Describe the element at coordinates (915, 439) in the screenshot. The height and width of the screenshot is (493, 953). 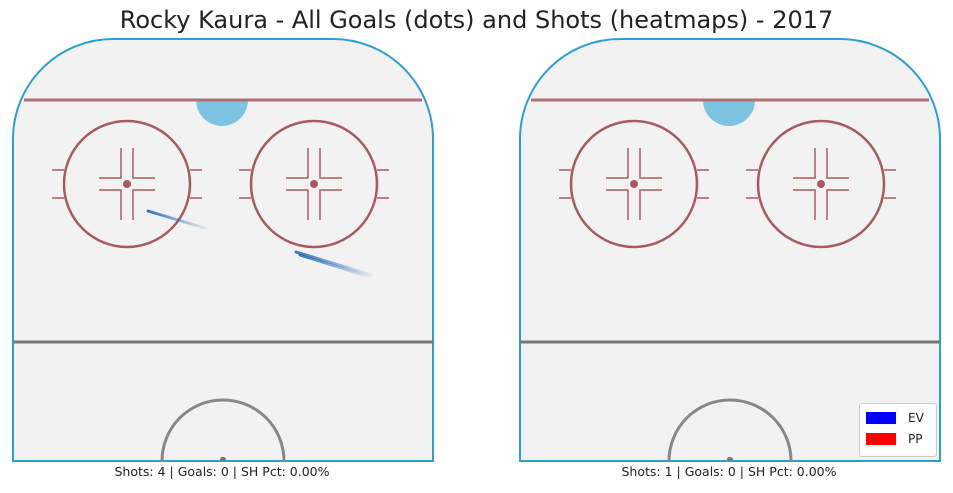
I see `legend-label-pp: PP` at that location.